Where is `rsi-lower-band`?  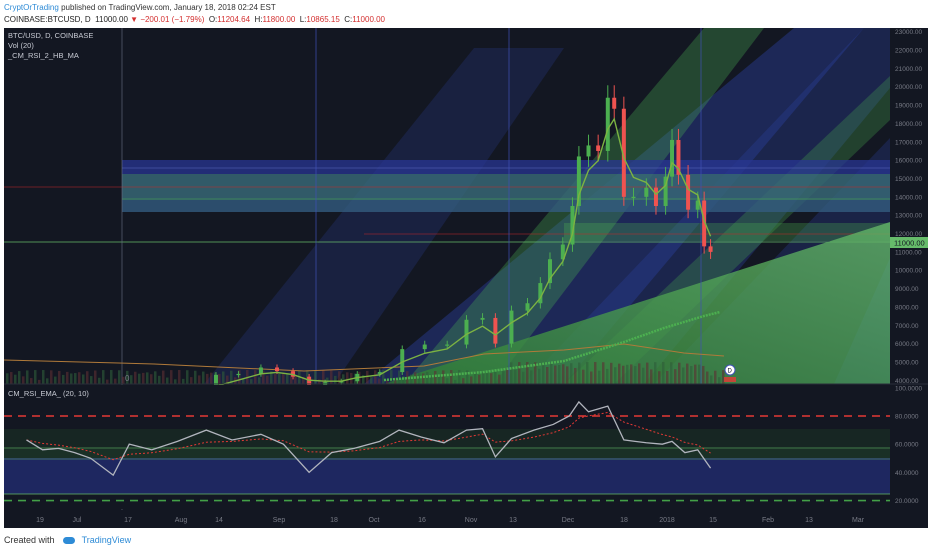
rsi-lower-band is located at coordinates (447, 476).